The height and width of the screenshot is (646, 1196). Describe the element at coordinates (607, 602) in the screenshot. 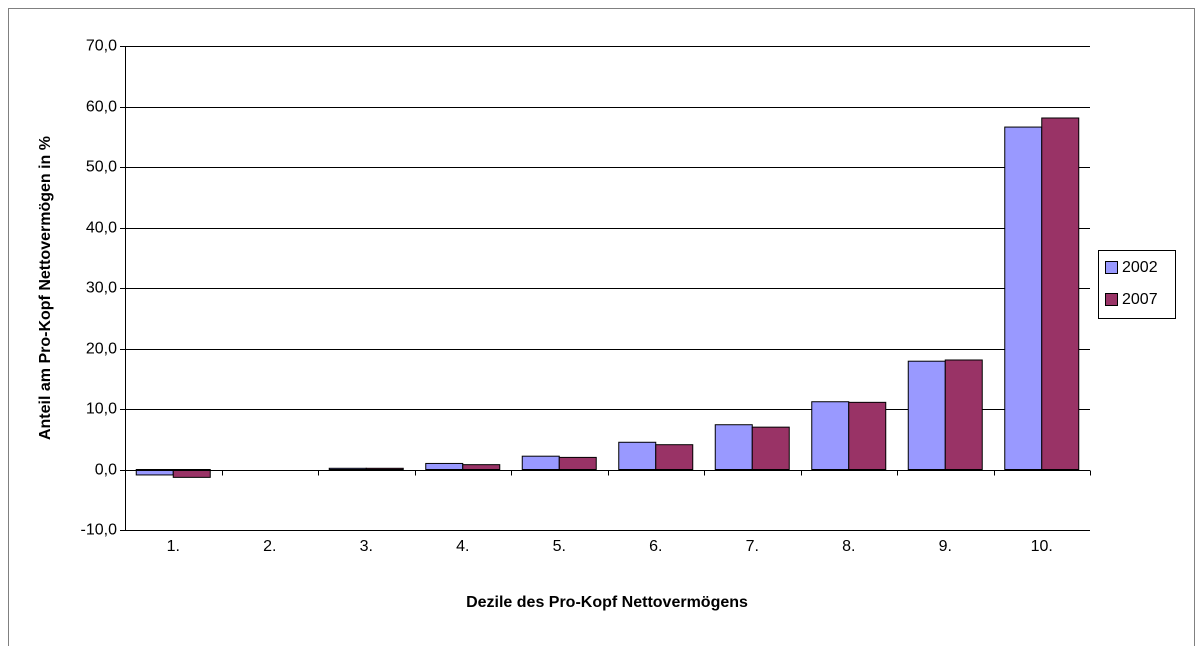

I see `x-axis-title: Dezile des Pro-Kopf Nettovermögens` at that location.